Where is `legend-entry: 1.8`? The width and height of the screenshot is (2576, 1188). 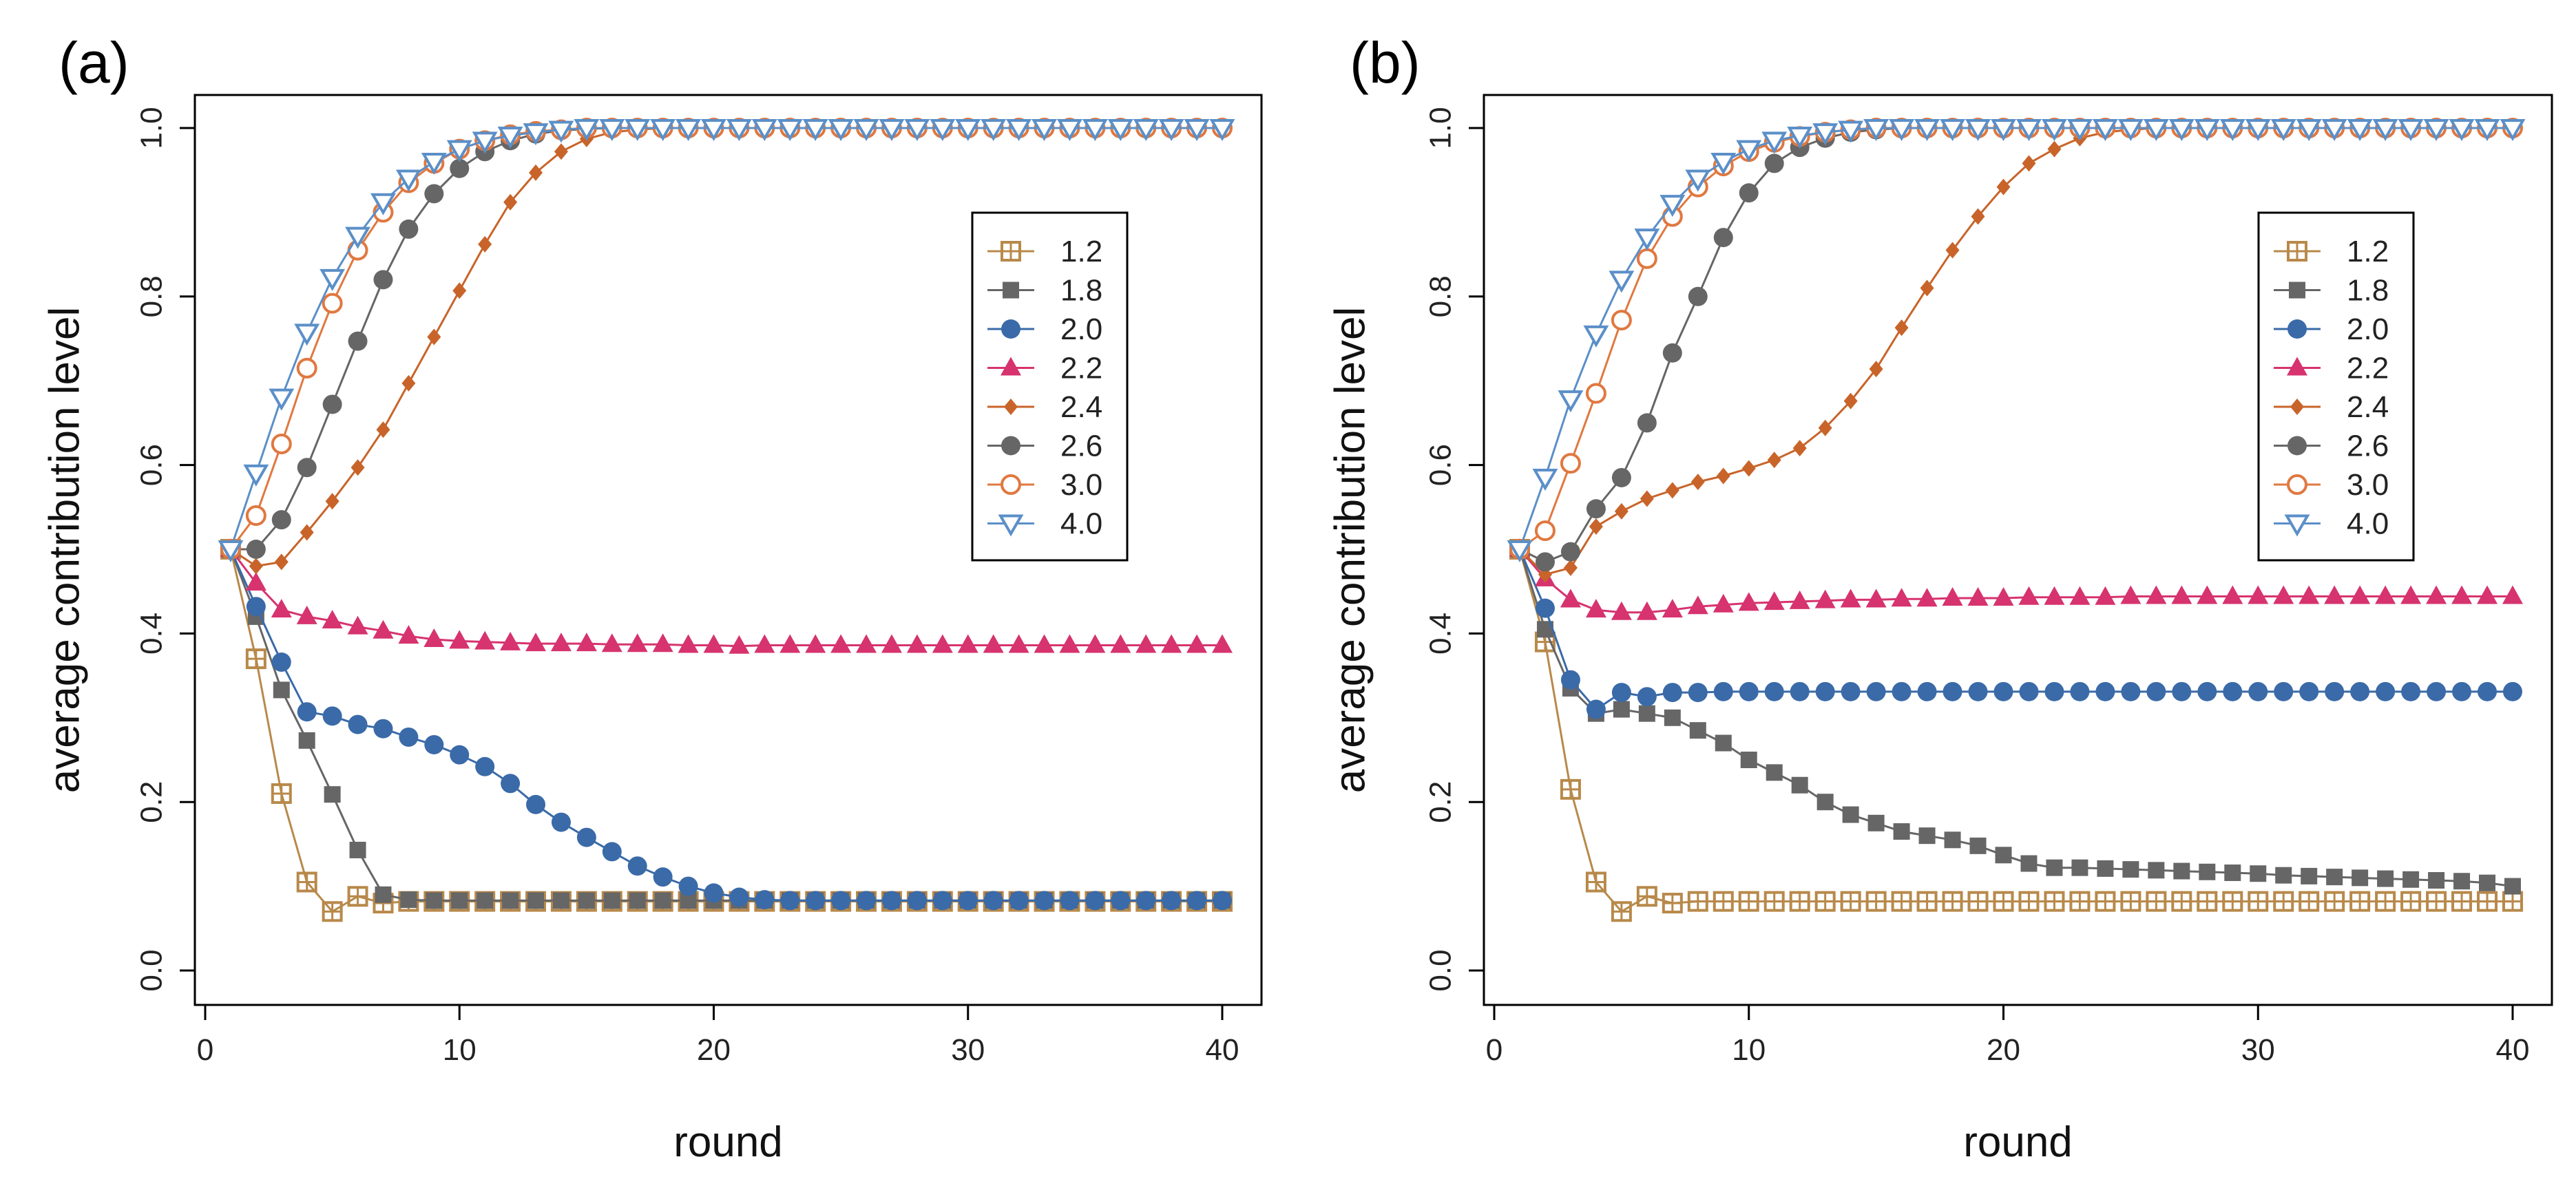
legend-entry: 1.8 is located at coordinates (1044, 291).